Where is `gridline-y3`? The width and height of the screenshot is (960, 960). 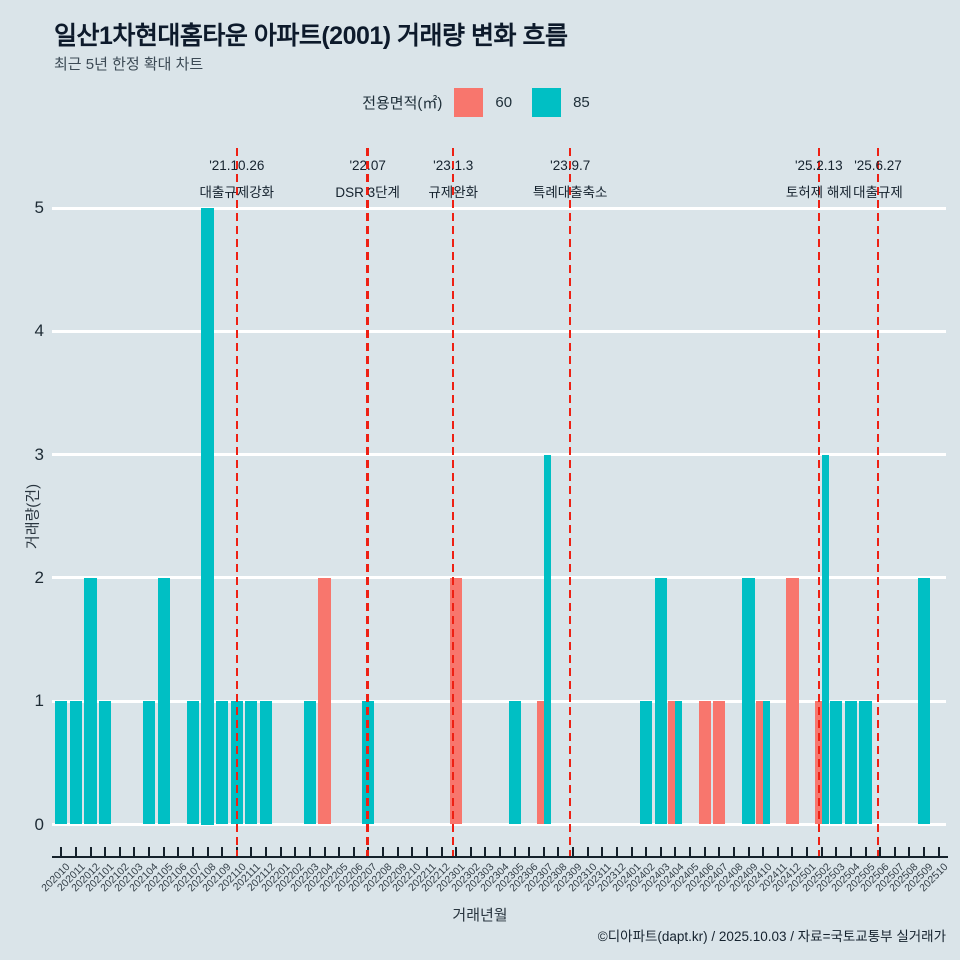
gridline-y3 is located at coordinates (499, 455).